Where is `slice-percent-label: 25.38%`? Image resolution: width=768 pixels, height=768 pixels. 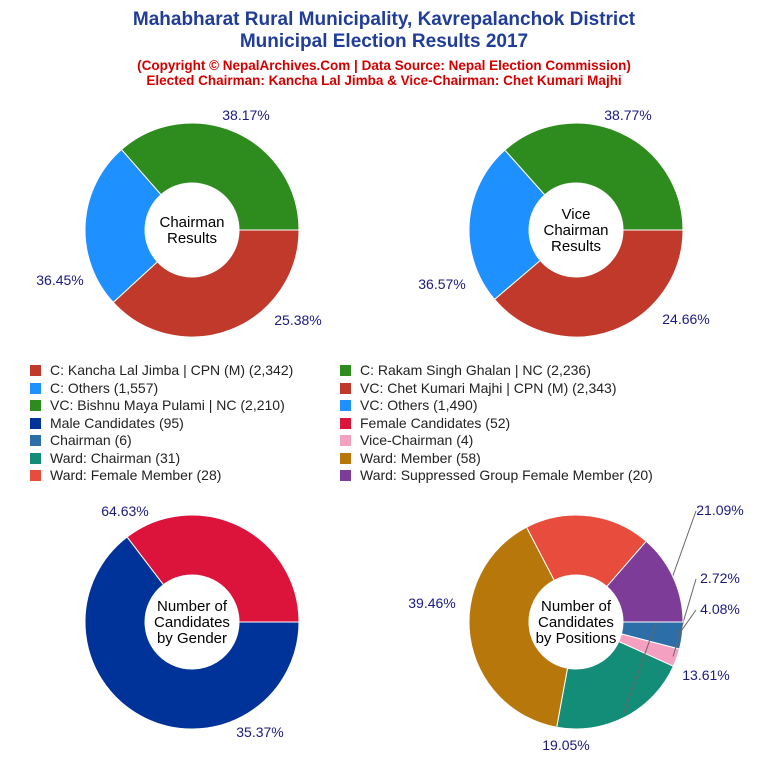
slice-percent-label: 25.38% is located at coordinates (297, 320).